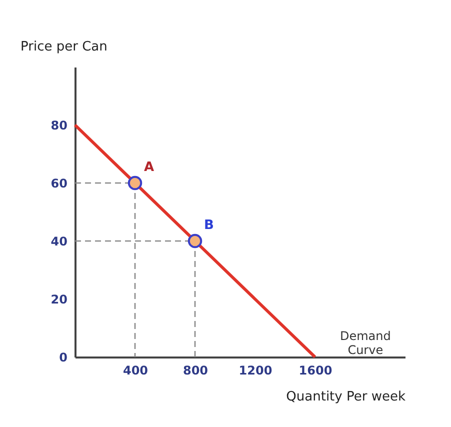  I want to click on y-axis-title: Price per Can, so click(64, 47).